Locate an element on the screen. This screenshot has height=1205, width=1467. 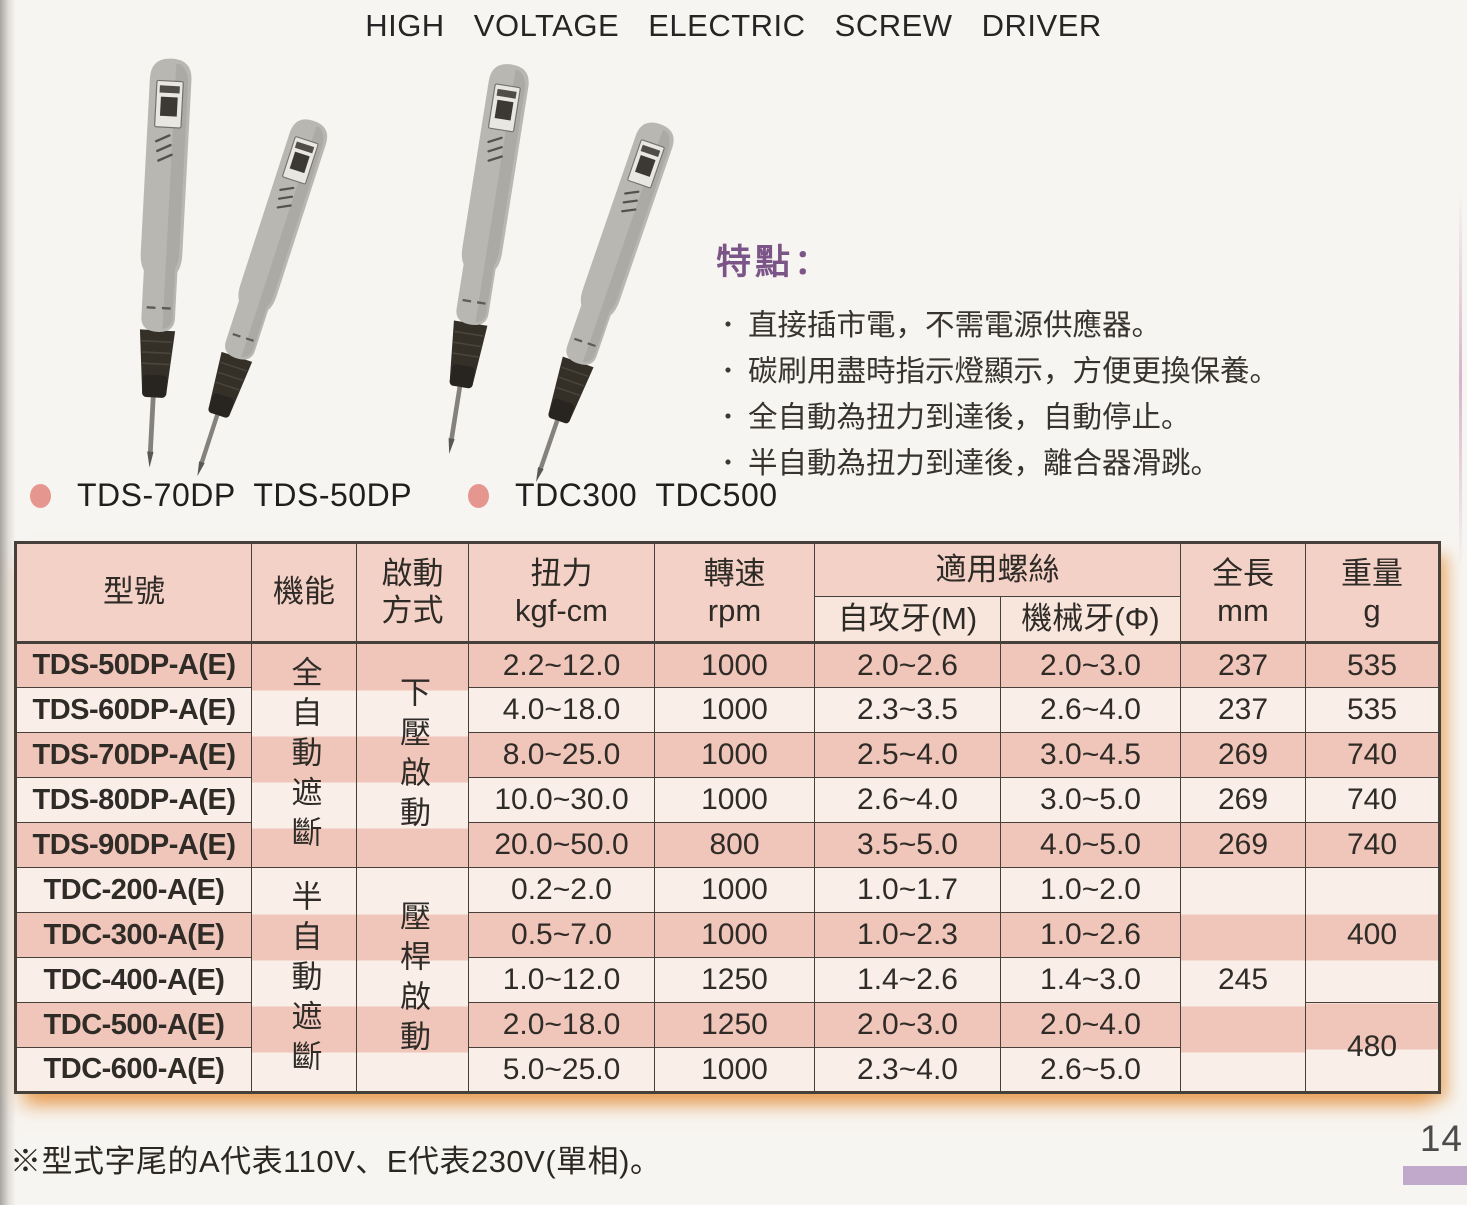
torque-label: 扭力 is located at coordinates (561, 573).